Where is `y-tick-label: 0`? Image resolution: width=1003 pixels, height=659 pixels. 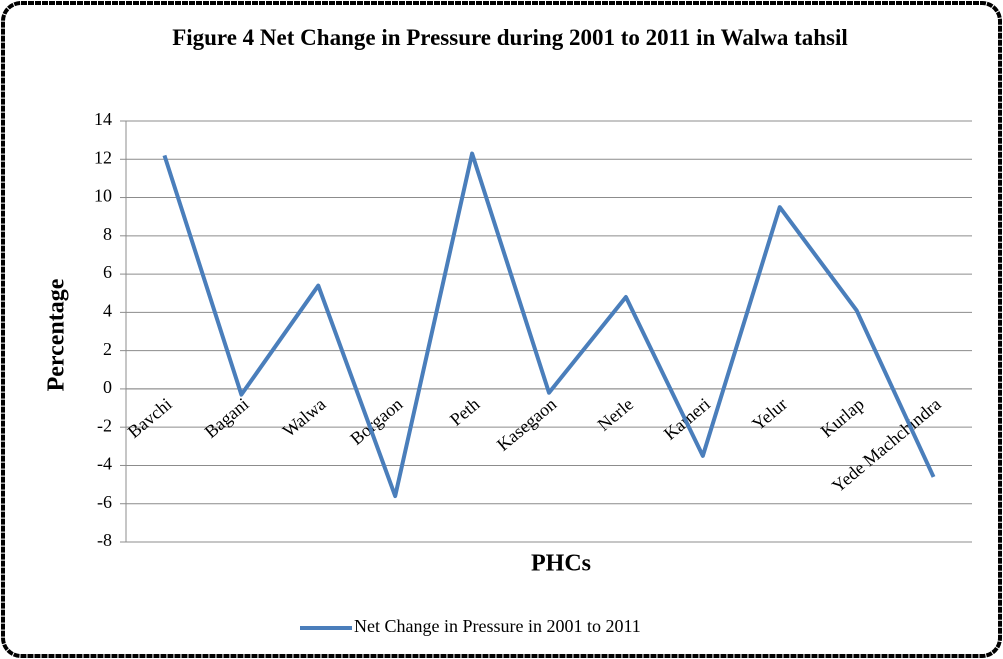 y-tick-label: 0 is located at coordinates (107, 387).